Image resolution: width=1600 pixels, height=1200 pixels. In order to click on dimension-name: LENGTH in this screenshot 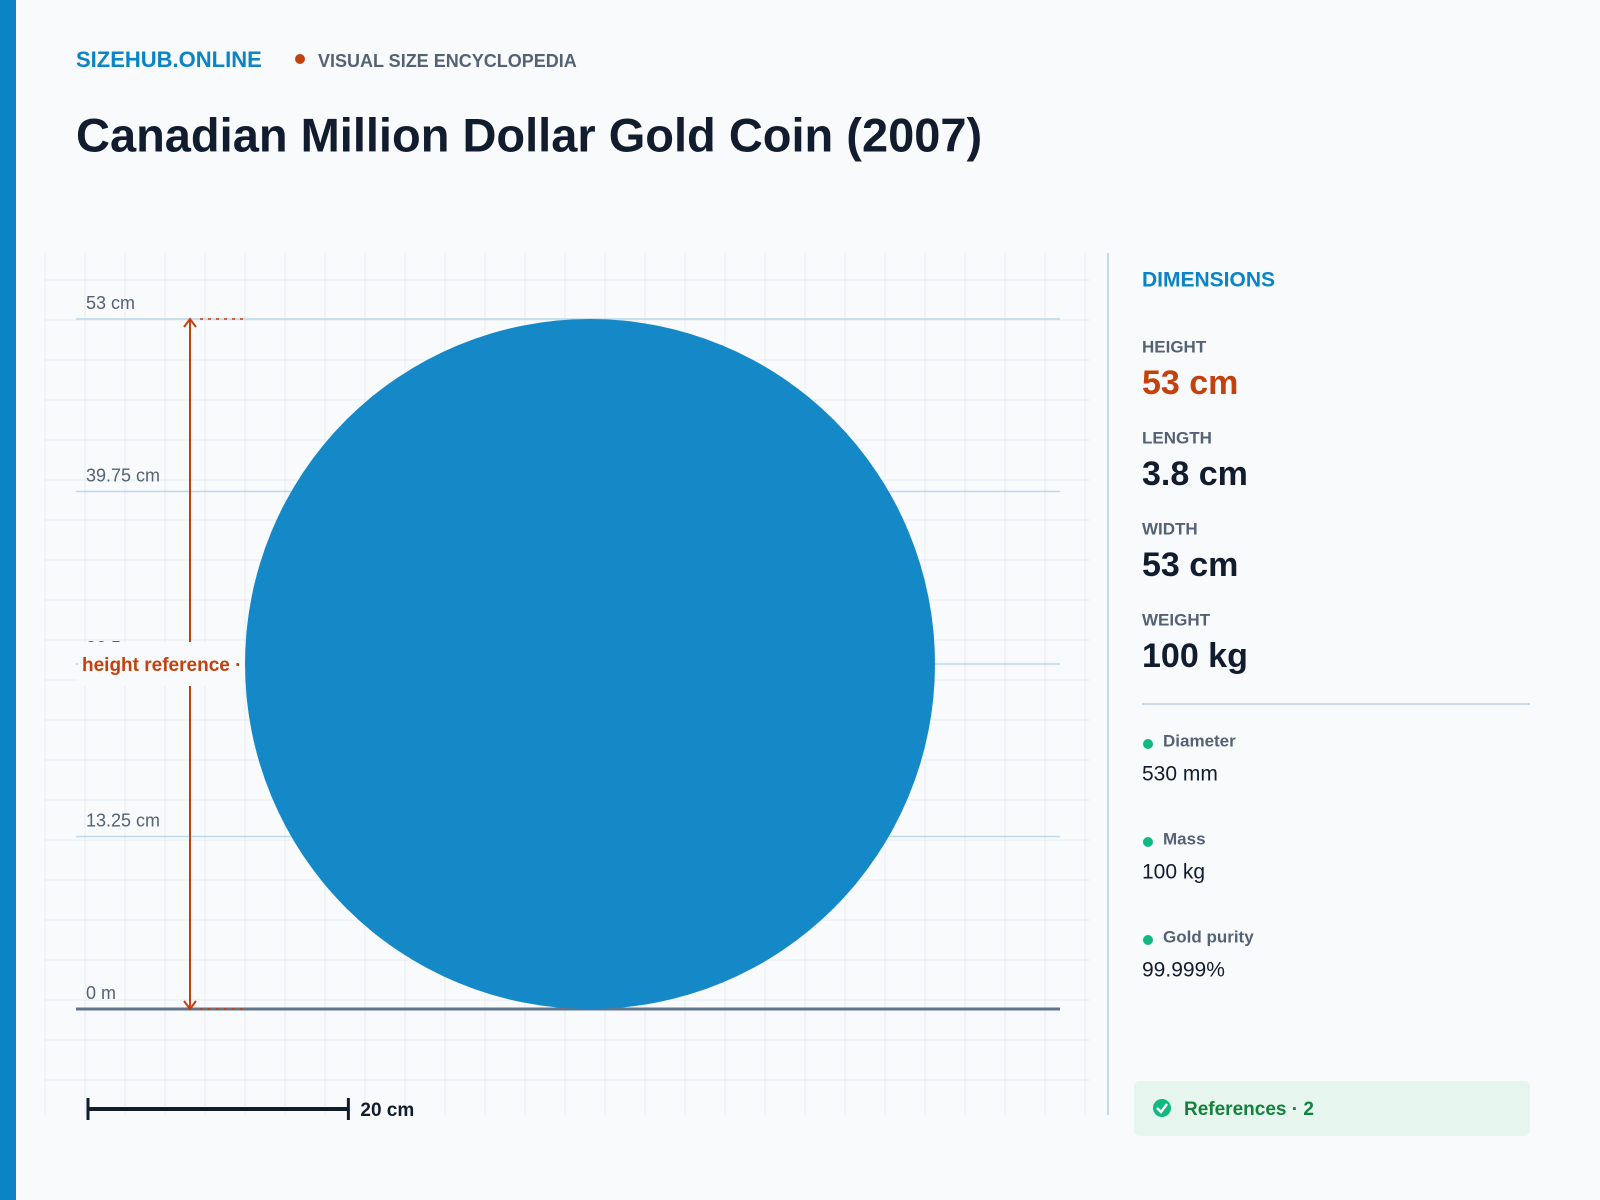, I will do `click(1177, 437)`.